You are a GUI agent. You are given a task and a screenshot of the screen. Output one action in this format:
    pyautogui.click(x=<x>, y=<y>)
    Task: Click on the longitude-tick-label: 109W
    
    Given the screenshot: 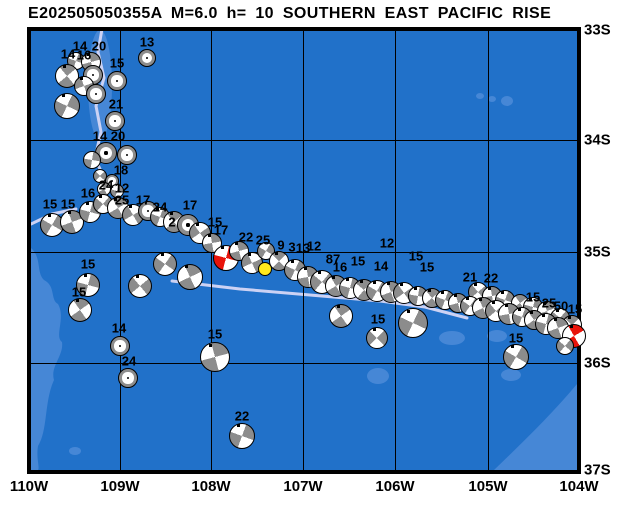 What is the action you would take?
    pyautogui.click(x=120, y=486)
    